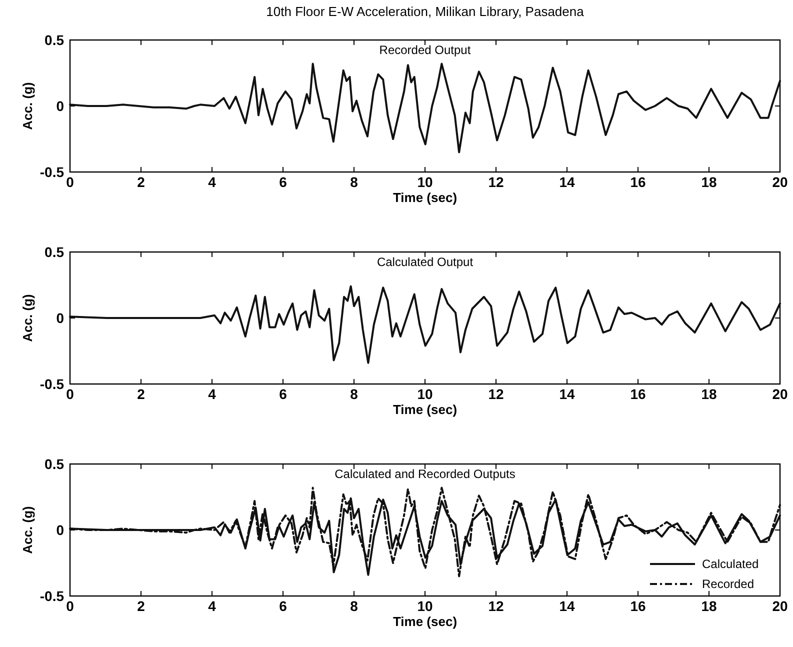 Image resolution: width=793 pixels, height=647 pixels. Describe the element at coordinates (730, 564) in the screenshot. I see `legend-label: Calculated` at that location.